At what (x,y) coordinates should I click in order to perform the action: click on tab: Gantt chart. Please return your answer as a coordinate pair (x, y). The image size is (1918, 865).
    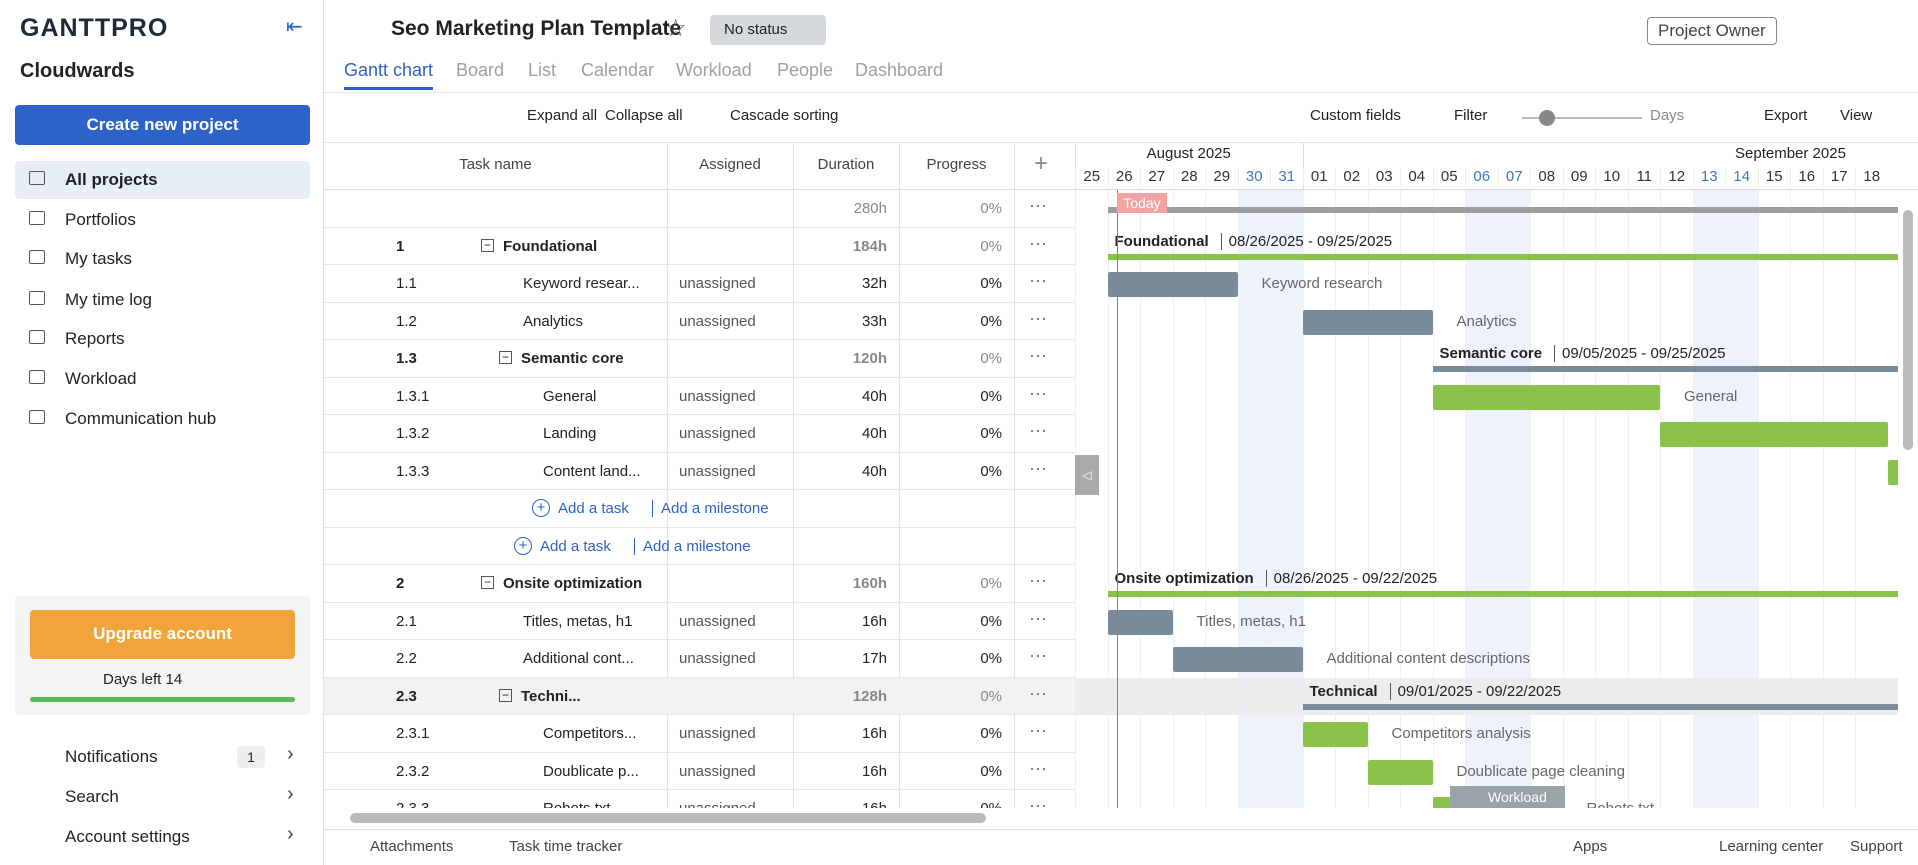
    Looking at the image, I should click on (389, 75).